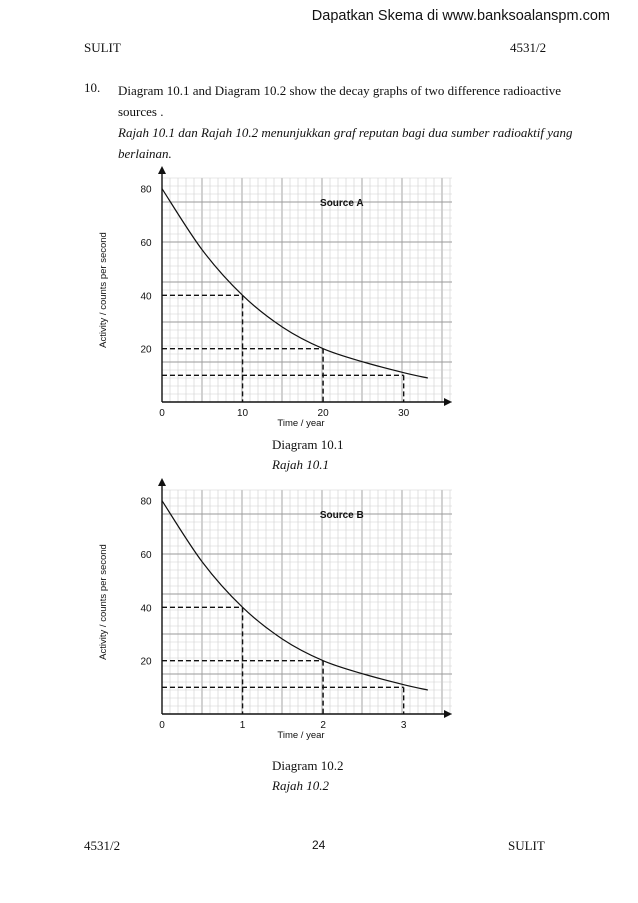 Image resolution: width=638 pixels, height=903 pixels. I want to click on header-left: SULIT, so click(102, 47).